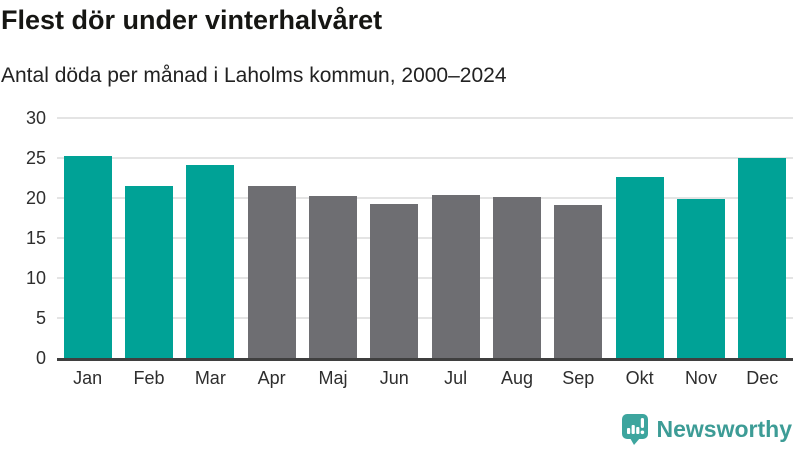 The image size is (800, 450). Describe the element at coordinates (394, 281) in the screenshot. I see `bar-jun` at that location.